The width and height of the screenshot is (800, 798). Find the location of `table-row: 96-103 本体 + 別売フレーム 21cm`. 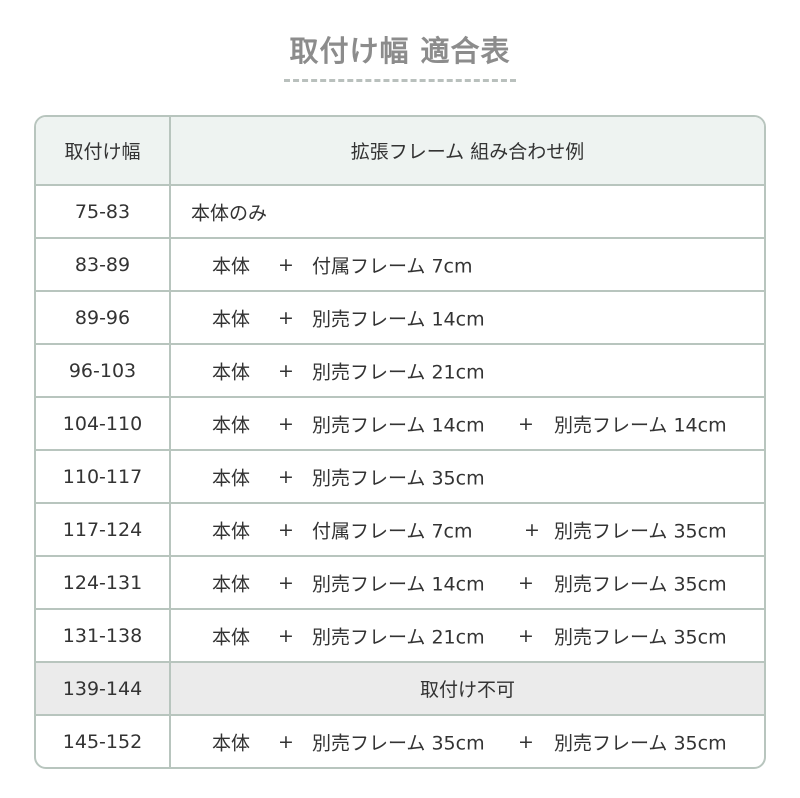

table-row: 96-103 本体 + 別売フレーム 21cm is located at coordinates (400, 369).